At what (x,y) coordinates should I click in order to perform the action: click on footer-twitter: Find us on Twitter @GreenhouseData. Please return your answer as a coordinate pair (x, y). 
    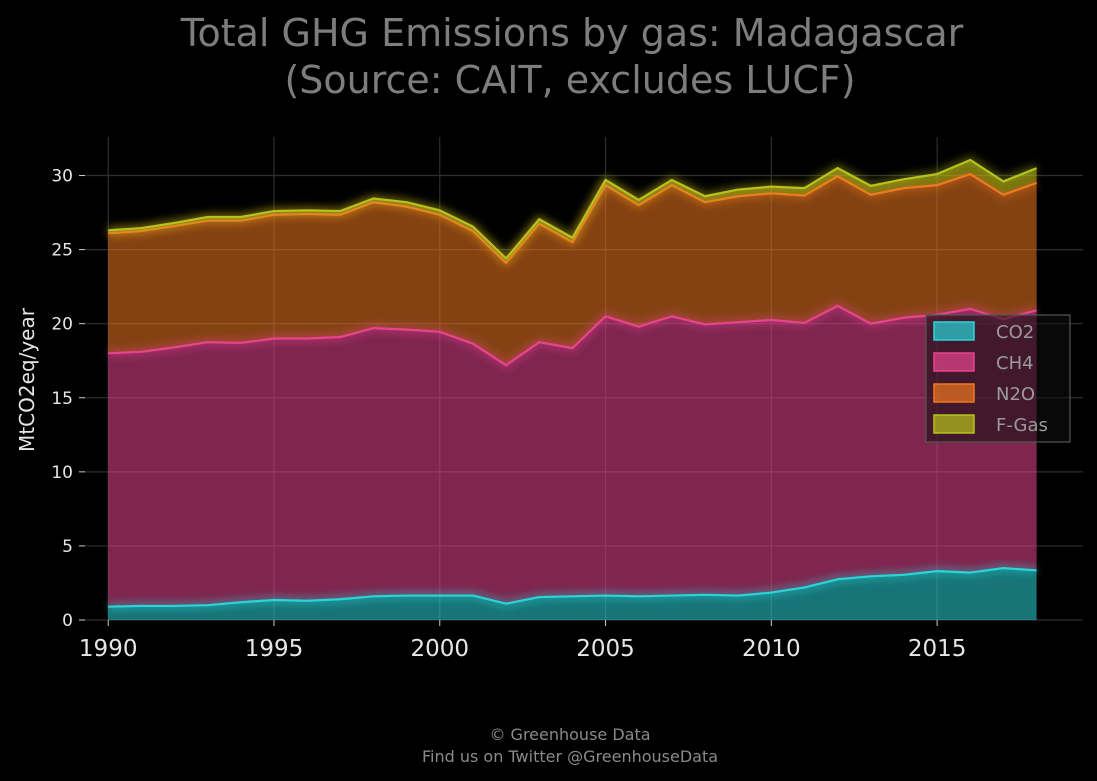
    Looking at the image, I should click on (570, 756).